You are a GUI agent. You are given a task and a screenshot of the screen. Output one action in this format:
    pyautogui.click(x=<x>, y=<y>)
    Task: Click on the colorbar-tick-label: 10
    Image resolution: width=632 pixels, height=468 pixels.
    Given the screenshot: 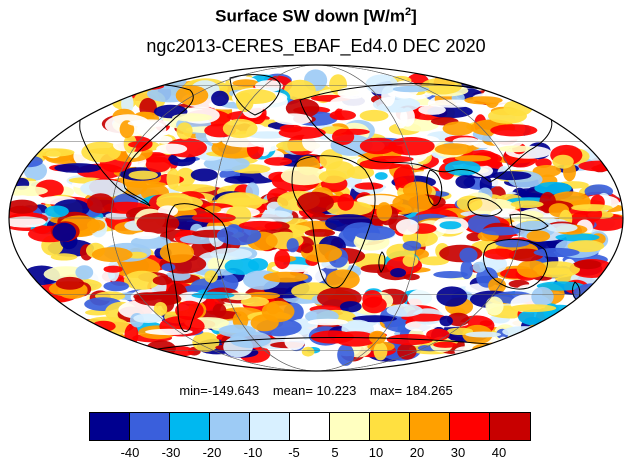 What is the action you would take?
    pyautogui.click(x=376, y=452)
    